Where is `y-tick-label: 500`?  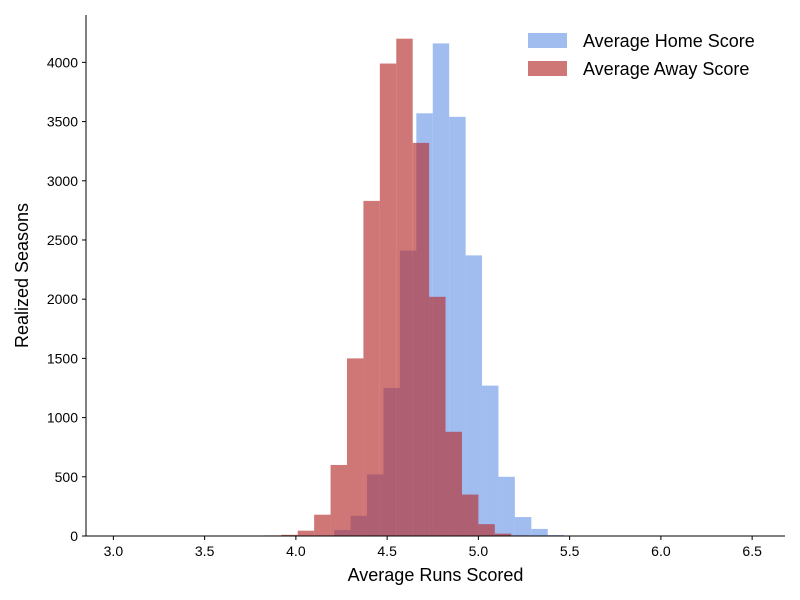 y-tick-label: 500 is located at coordinates (67, 477).